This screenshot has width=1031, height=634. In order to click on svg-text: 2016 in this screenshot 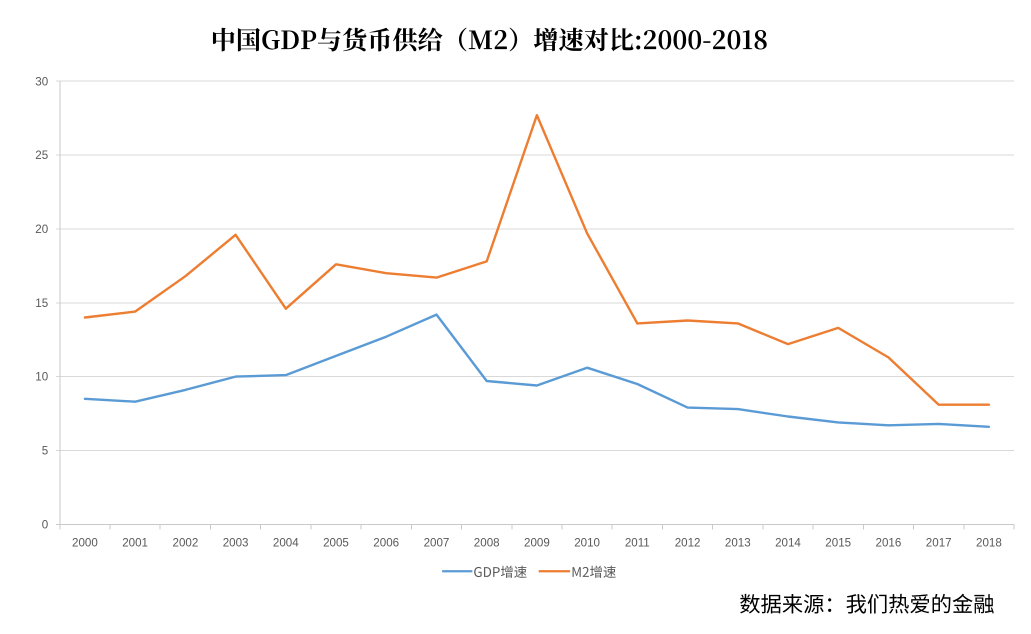, I will do `click(889, 543)`.